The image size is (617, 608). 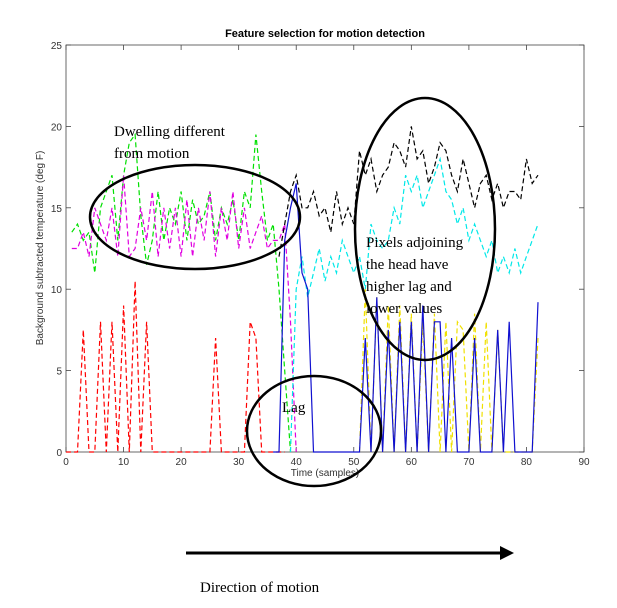 I want to click on x-axis-label: Time (samples), so click(x=325, y=473).